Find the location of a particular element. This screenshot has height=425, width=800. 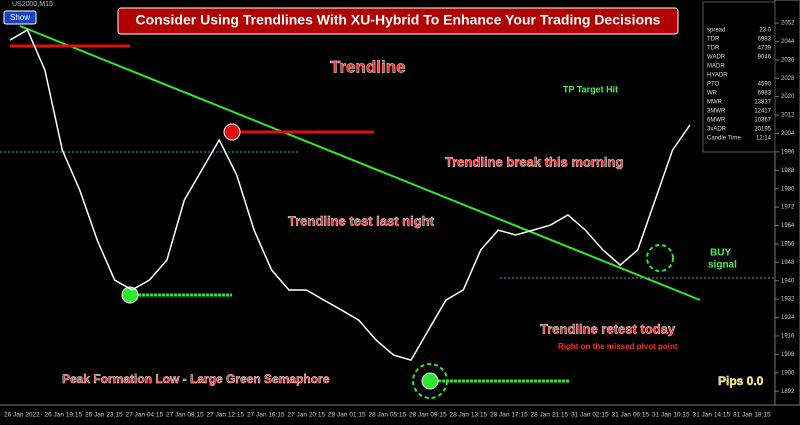

annotation: Trendline test last night is located at coordinates (361, 220).